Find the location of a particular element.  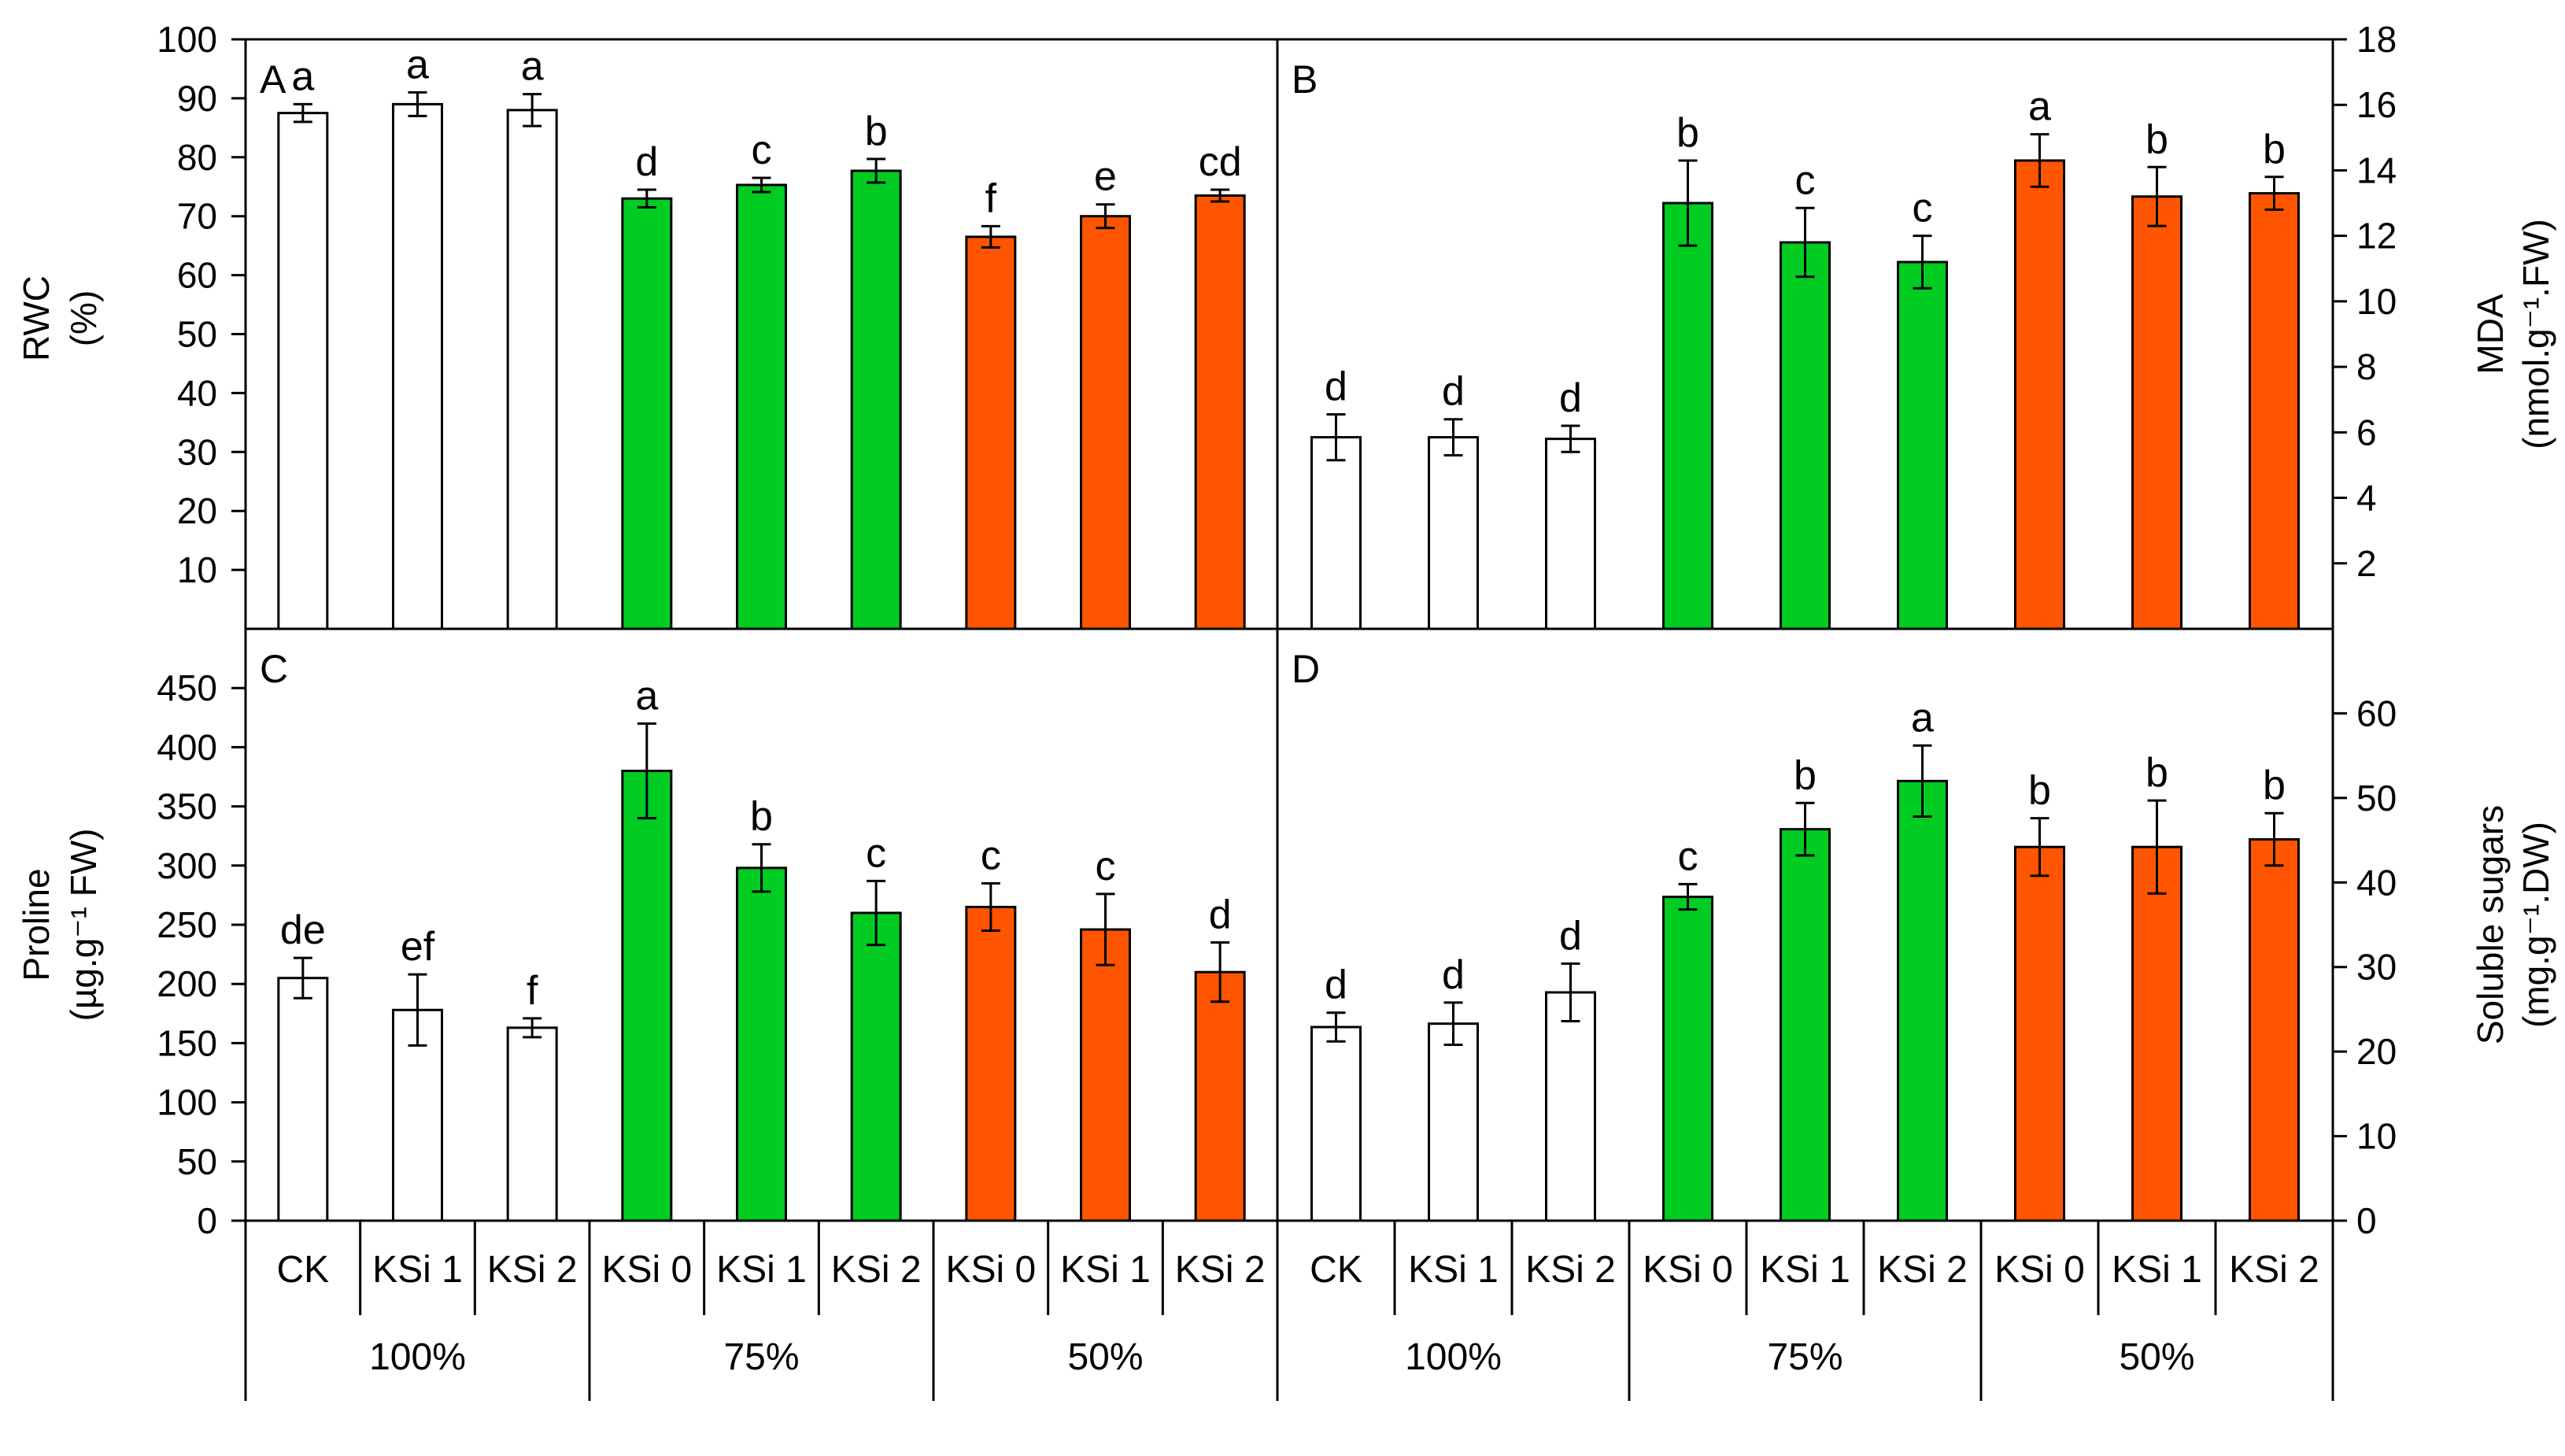

y-tick-label: 90 is located at coordinates (197, 98).